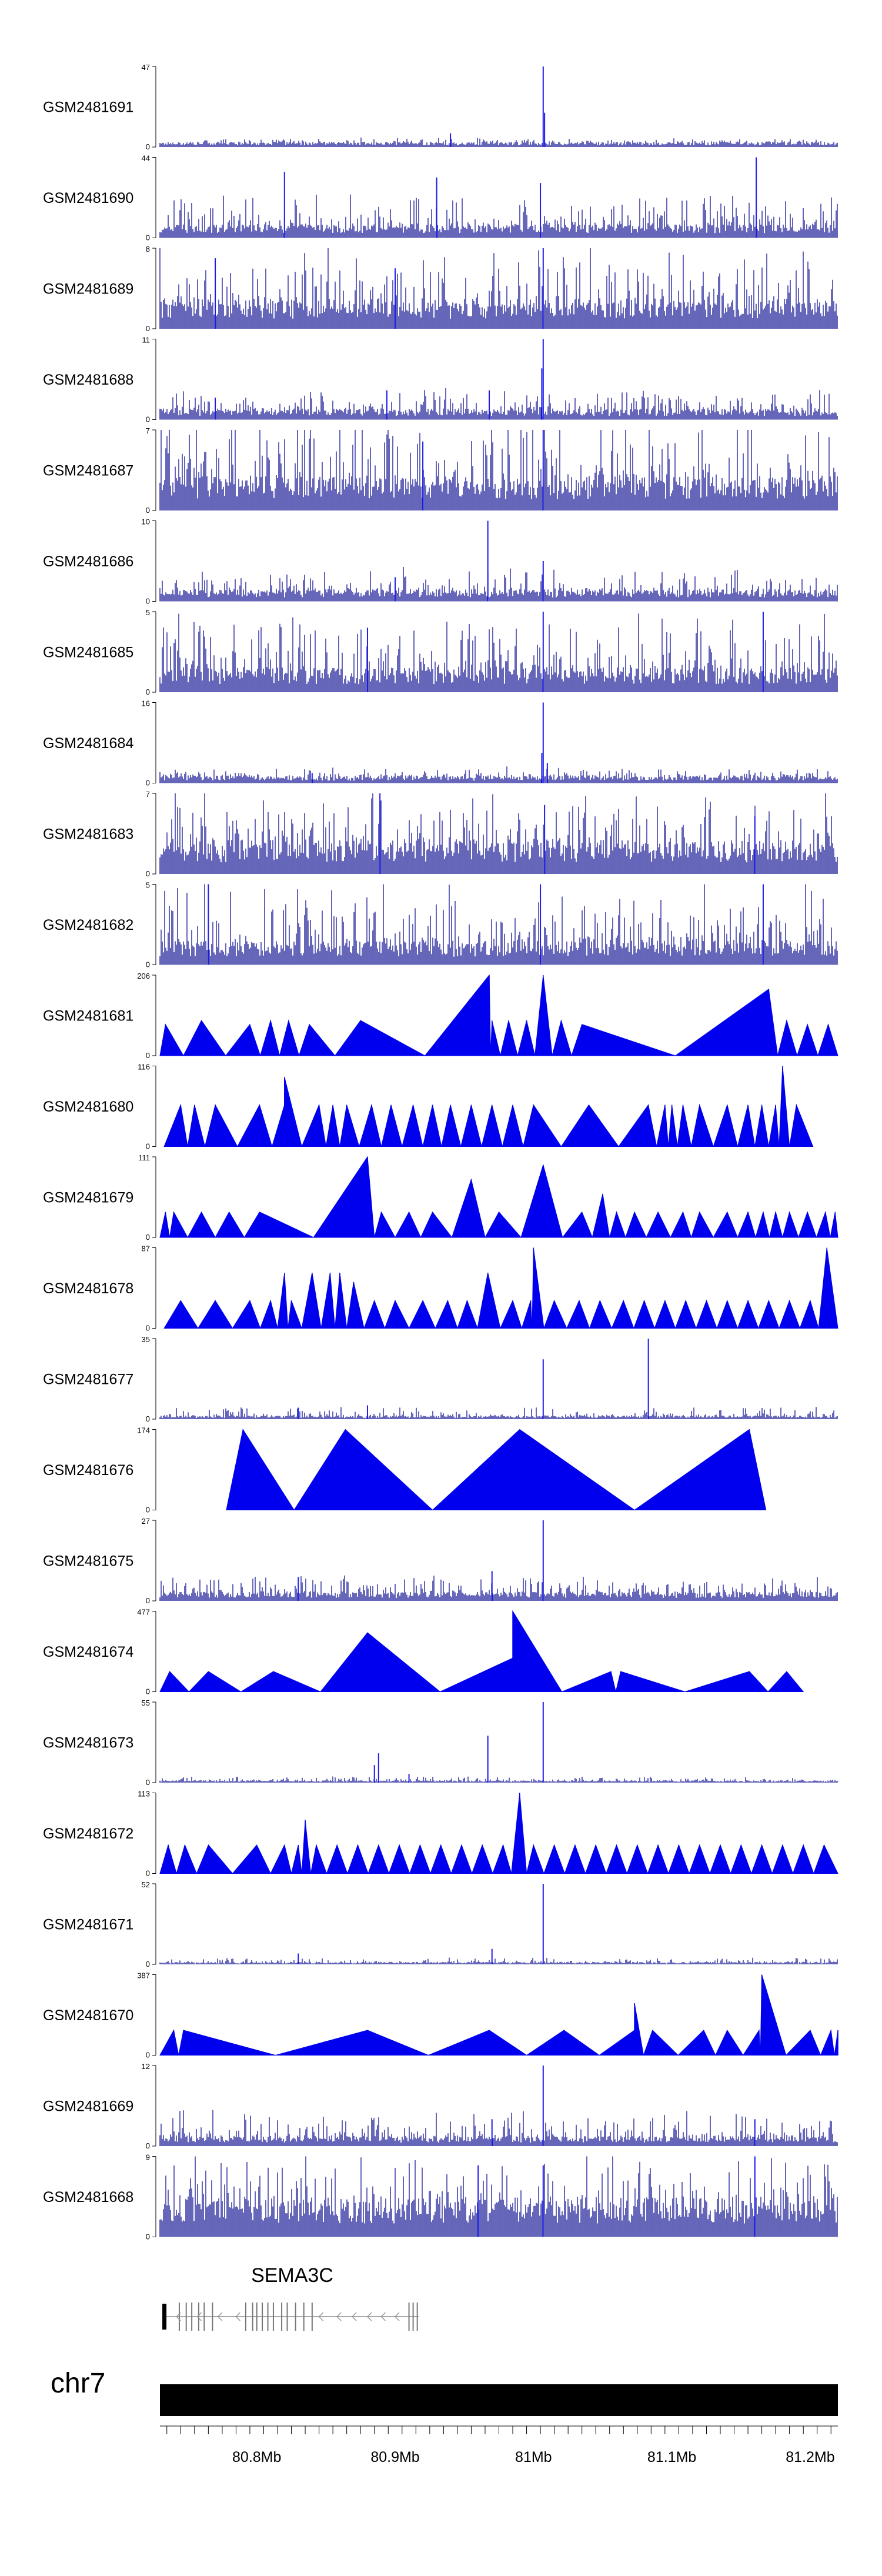 Image resolution: width=882 pixels, height=2576 pixels. I want to click on x-tick-label: 80.9Mb, so click(394, 2457).